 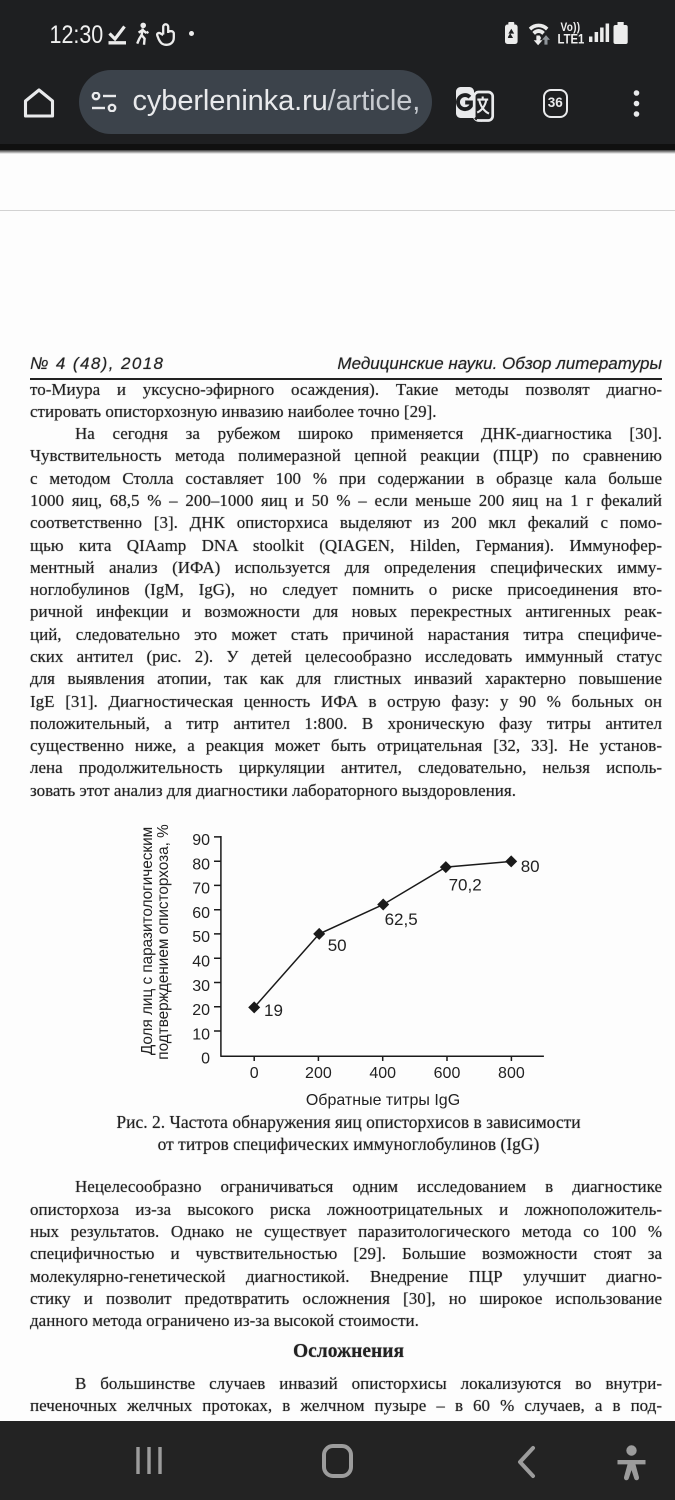 I want to click on svg-text: Доля лиц с паразитологическим, so click(x=147, y=941).